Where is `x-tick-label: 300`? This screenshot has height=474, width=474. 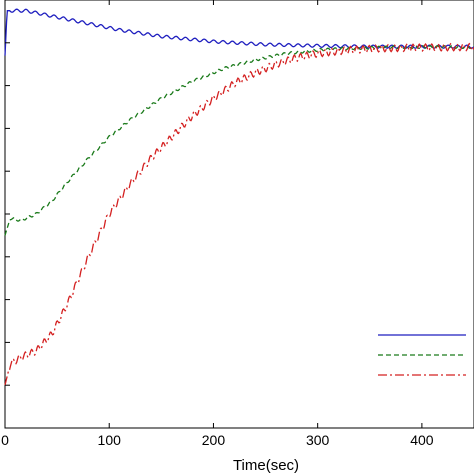
x-tick-label: 300 is located at coordinates (318, 440).